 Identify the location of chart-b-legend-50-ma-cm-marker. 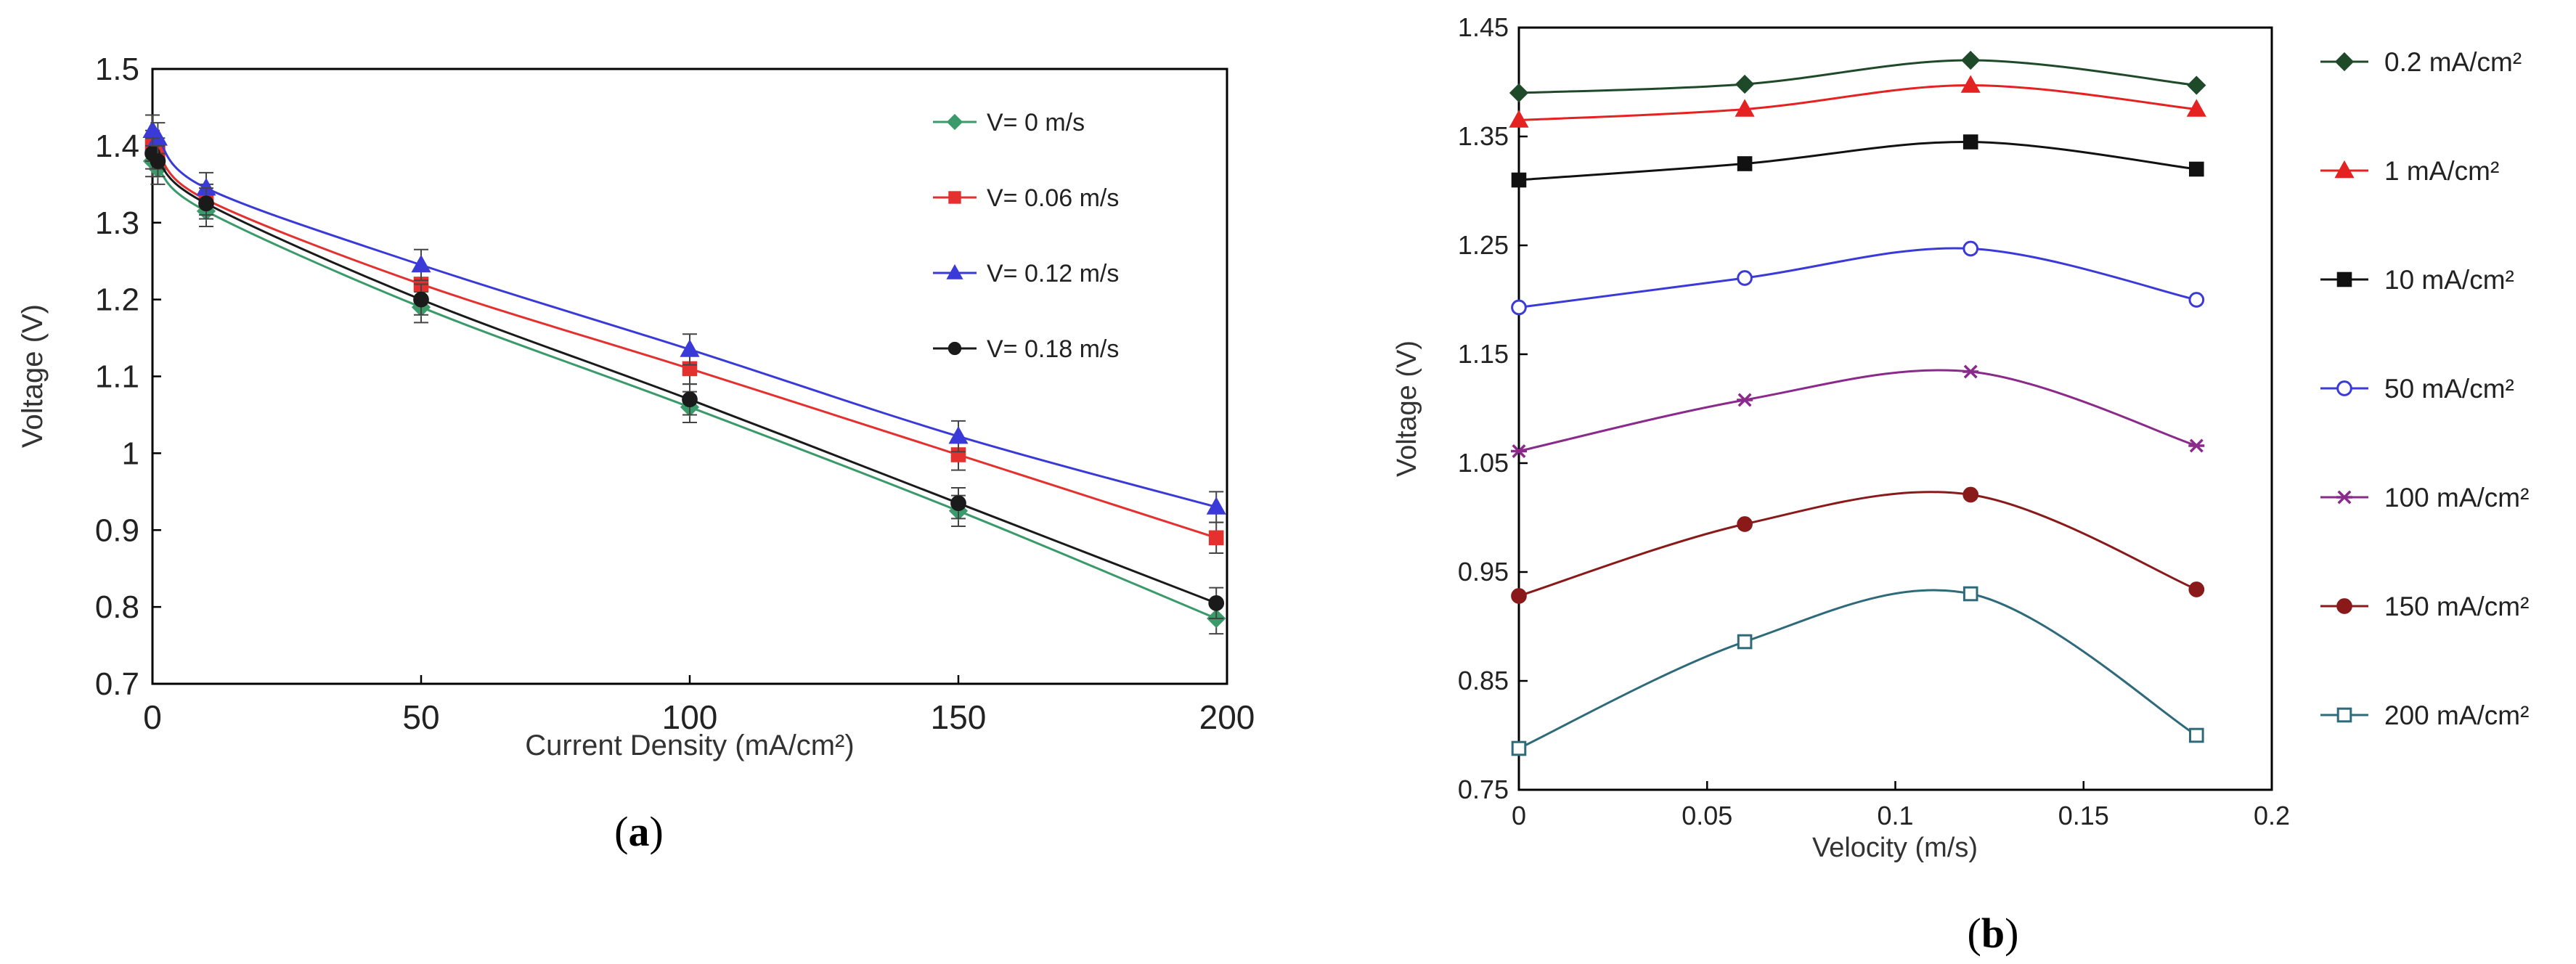
(2344, 388).